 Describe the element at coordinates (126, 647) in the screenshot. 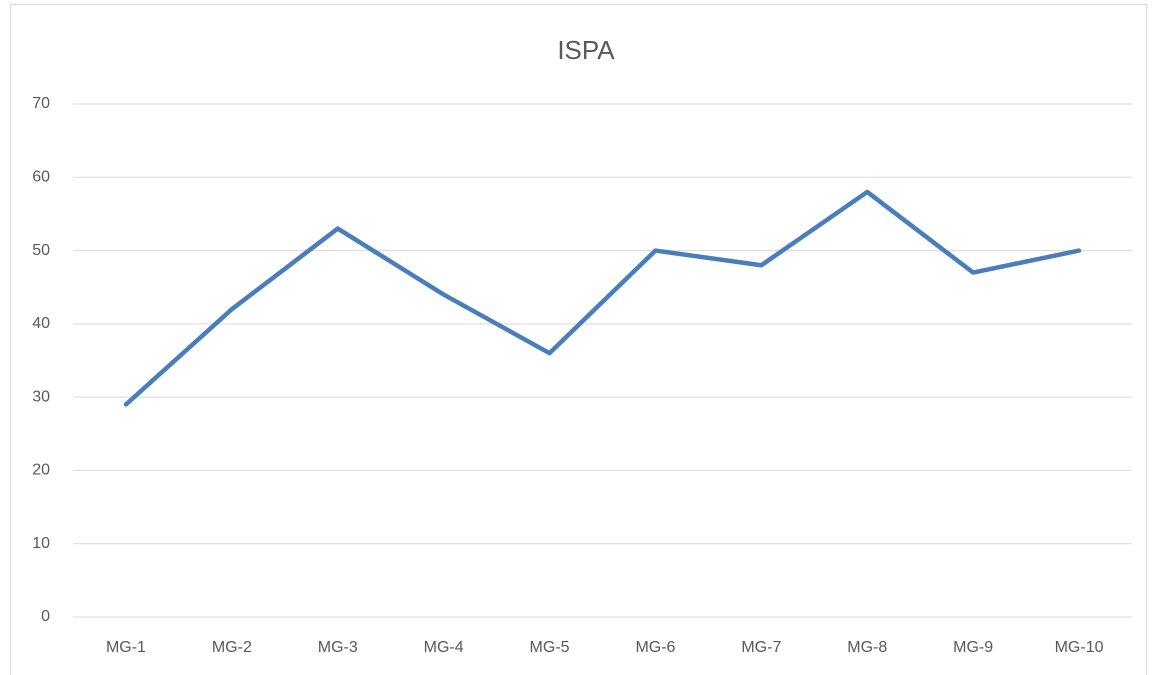

I see `x-tick-label: MG-1` at that location.